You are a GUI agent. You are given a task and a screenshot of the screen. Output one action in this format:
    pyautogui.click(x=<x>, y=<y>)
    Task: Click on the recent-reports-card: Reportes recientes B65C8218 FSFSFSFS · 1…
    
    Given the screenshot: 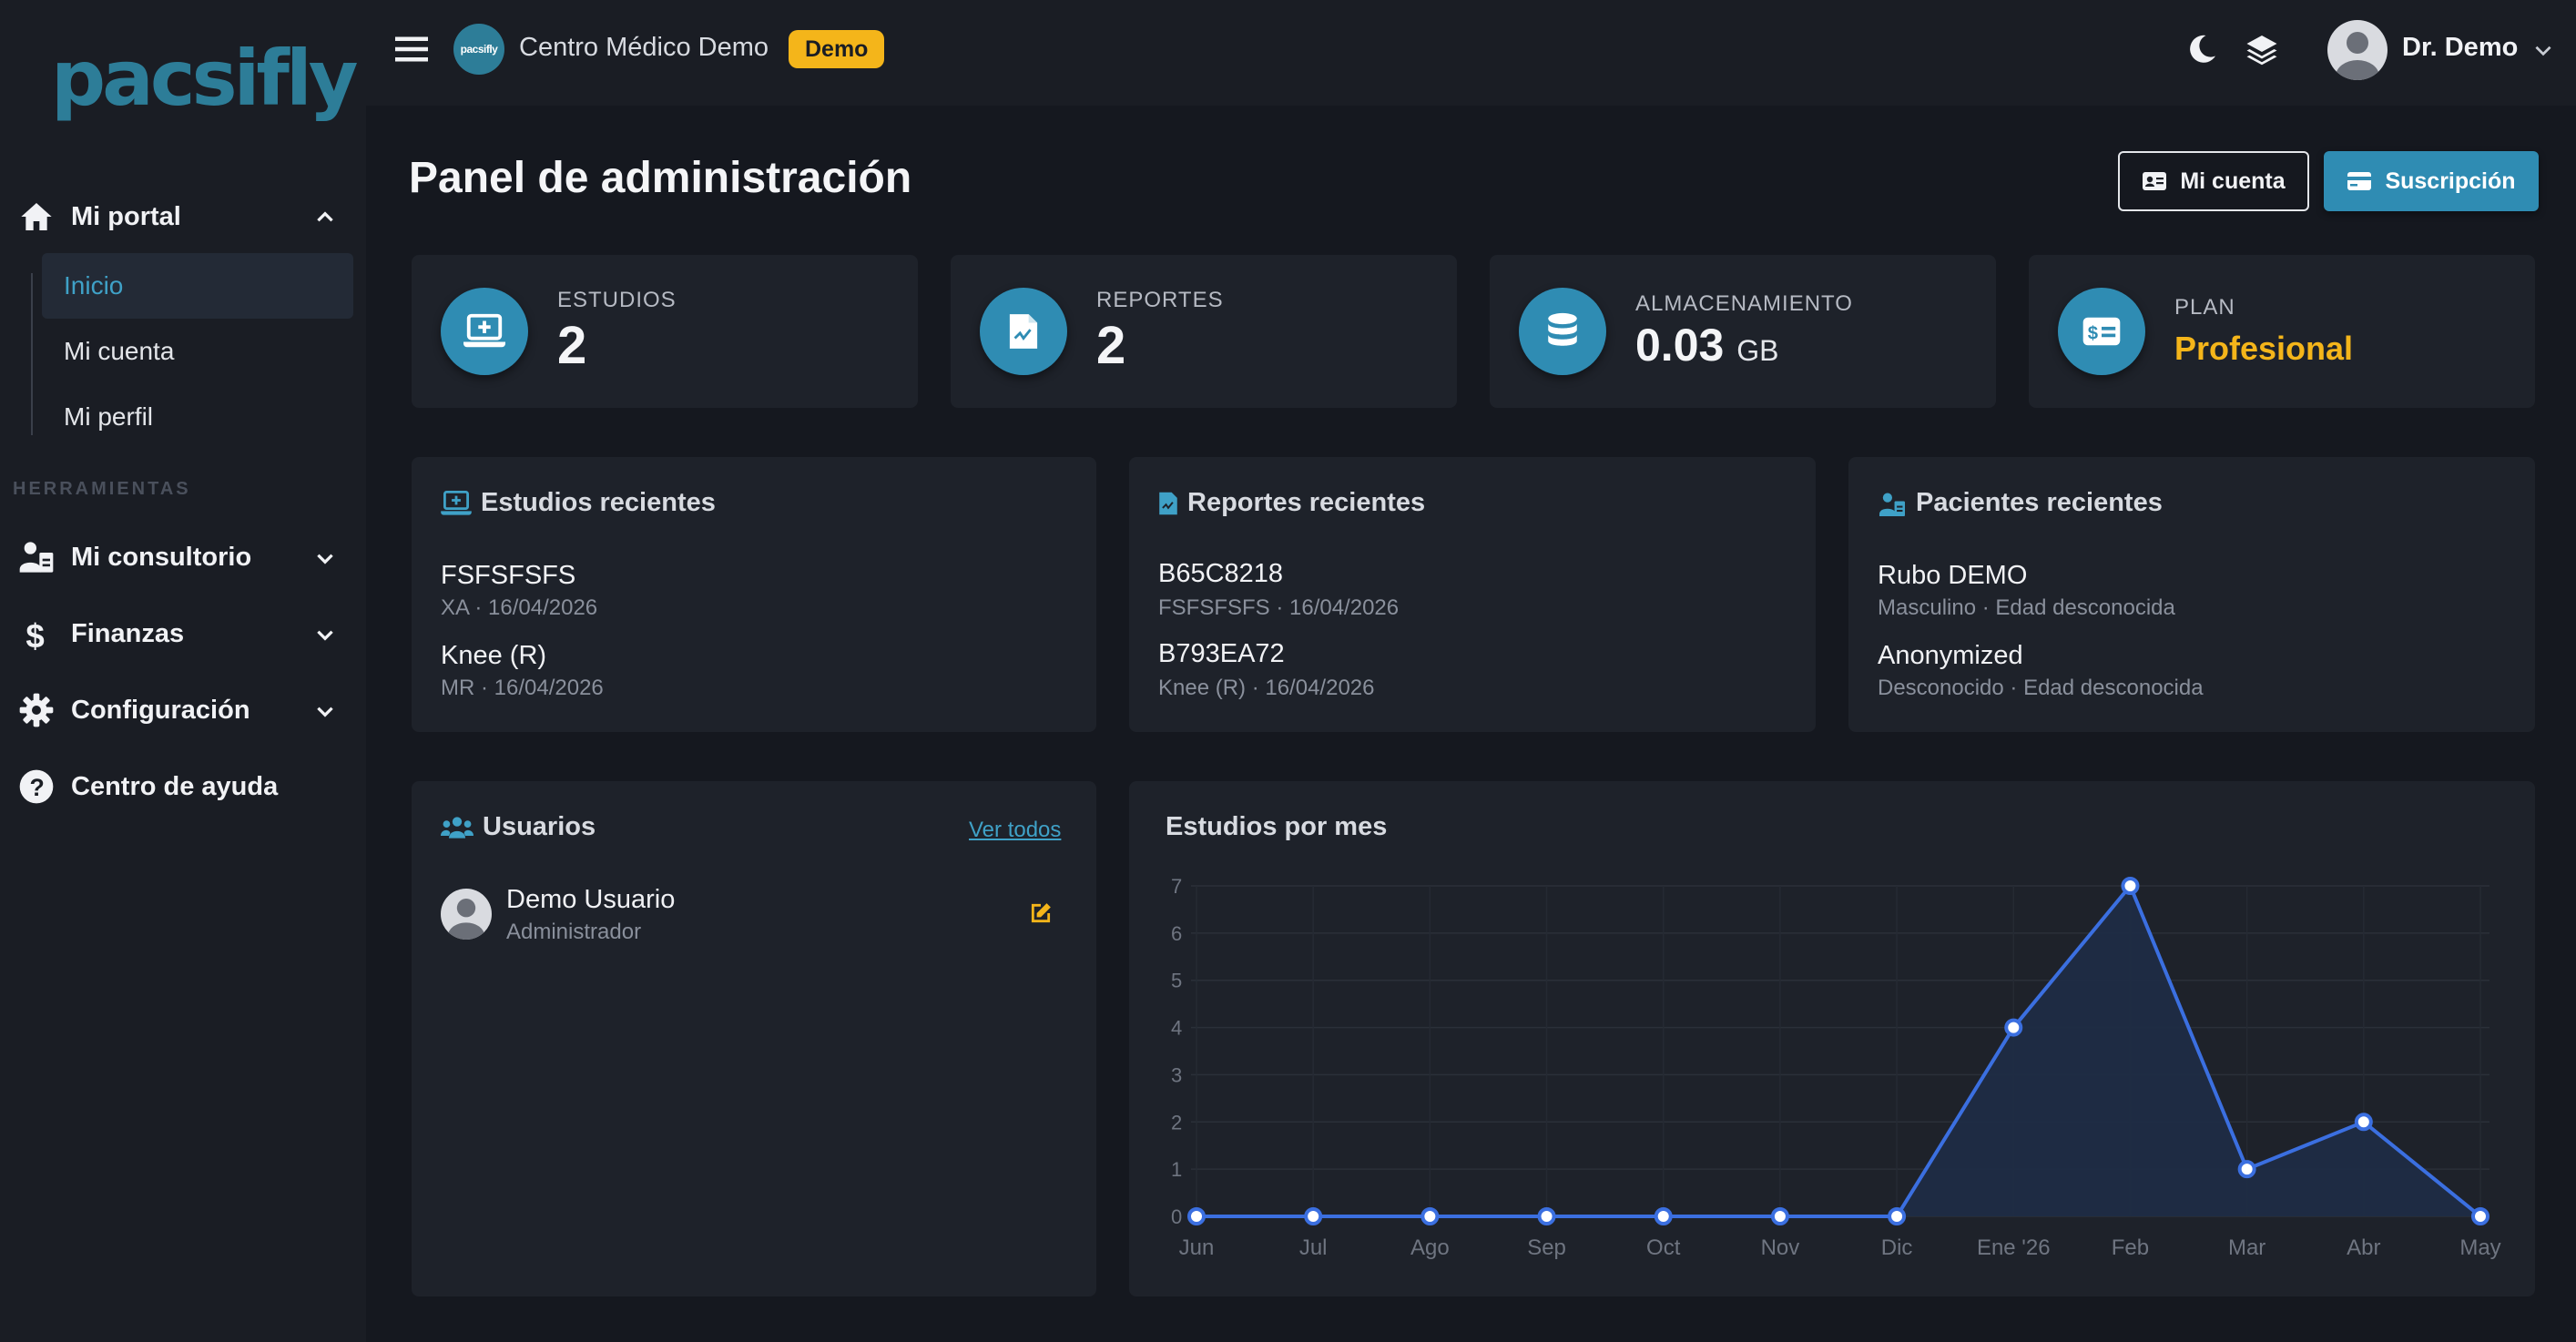 What is the action you would take?
    pyautogui.click(x=1472, y=594)
    